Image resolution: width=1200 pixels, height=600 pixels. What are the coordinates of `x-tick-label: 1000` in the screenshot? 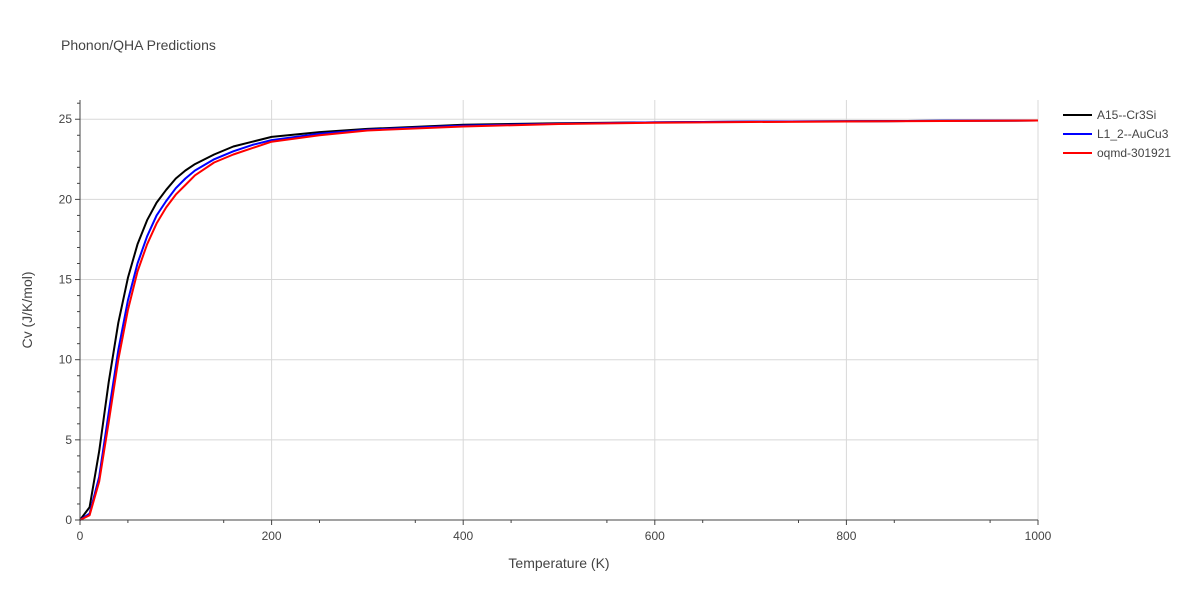 It's located at (1038, 536).